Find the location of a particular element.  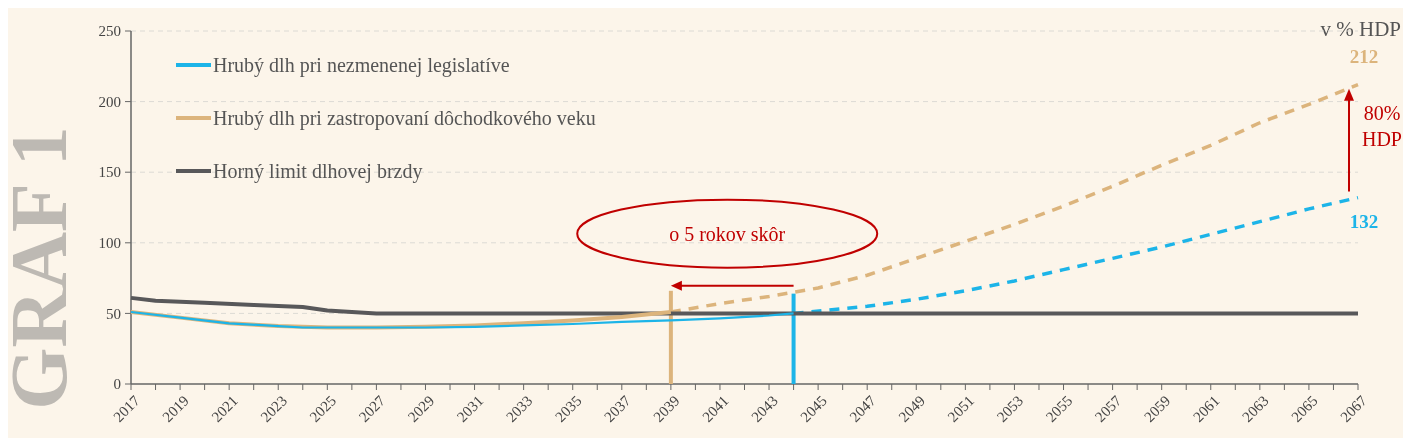

y-tick-label: 0 is located at coordinates (117, 384).